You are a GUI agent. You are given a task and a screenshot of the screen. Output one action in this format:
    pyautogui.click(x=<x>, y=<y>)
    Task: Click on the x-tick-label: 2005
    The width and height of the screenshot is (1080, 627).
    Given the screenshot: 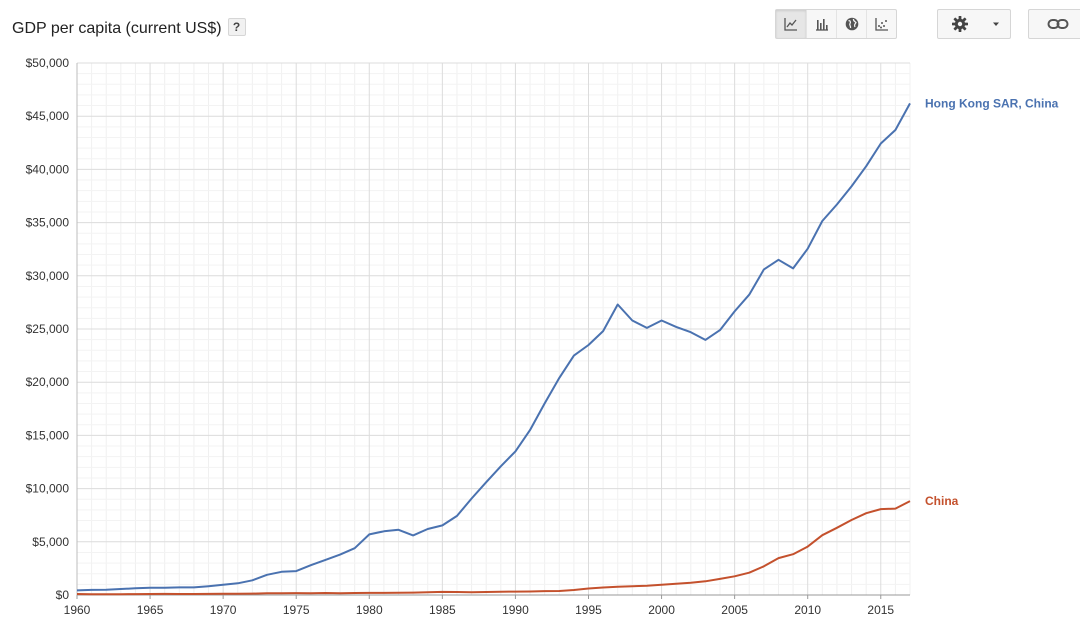 What is the action you would take?
    pyautogui.click(x=734, y=610)
    